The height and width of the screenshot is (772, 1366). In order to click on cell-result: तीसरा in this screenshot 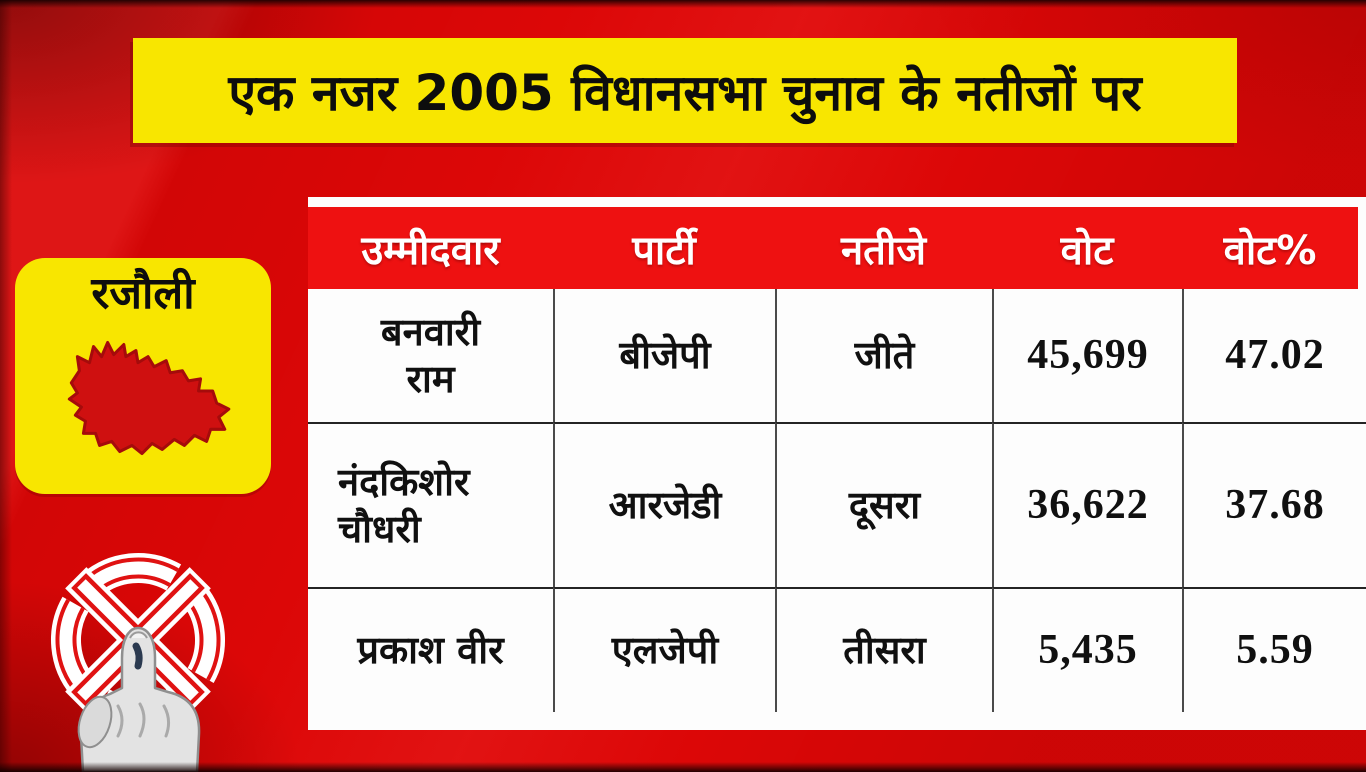, I will do `click(883, 649)`.